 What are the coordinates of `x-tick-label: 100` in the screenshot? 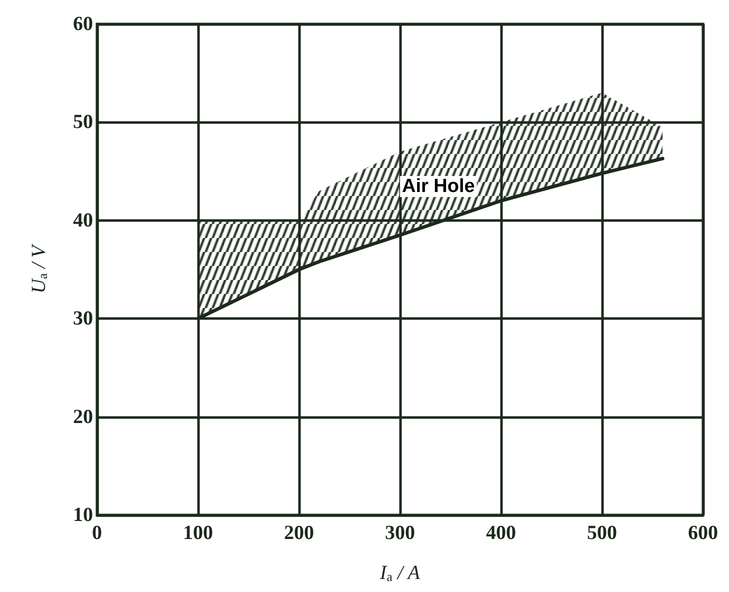 It's located at (198, 533).